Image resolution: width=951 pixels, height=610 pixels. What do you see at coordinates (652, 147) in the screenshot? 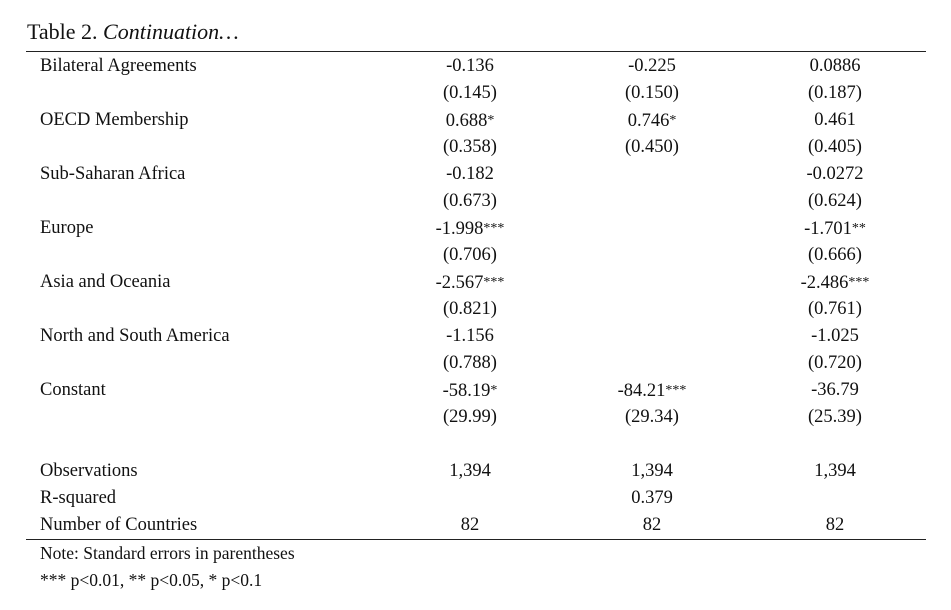
I see `table-cell-col2: (0.450)` at bounding box center [652, 147].